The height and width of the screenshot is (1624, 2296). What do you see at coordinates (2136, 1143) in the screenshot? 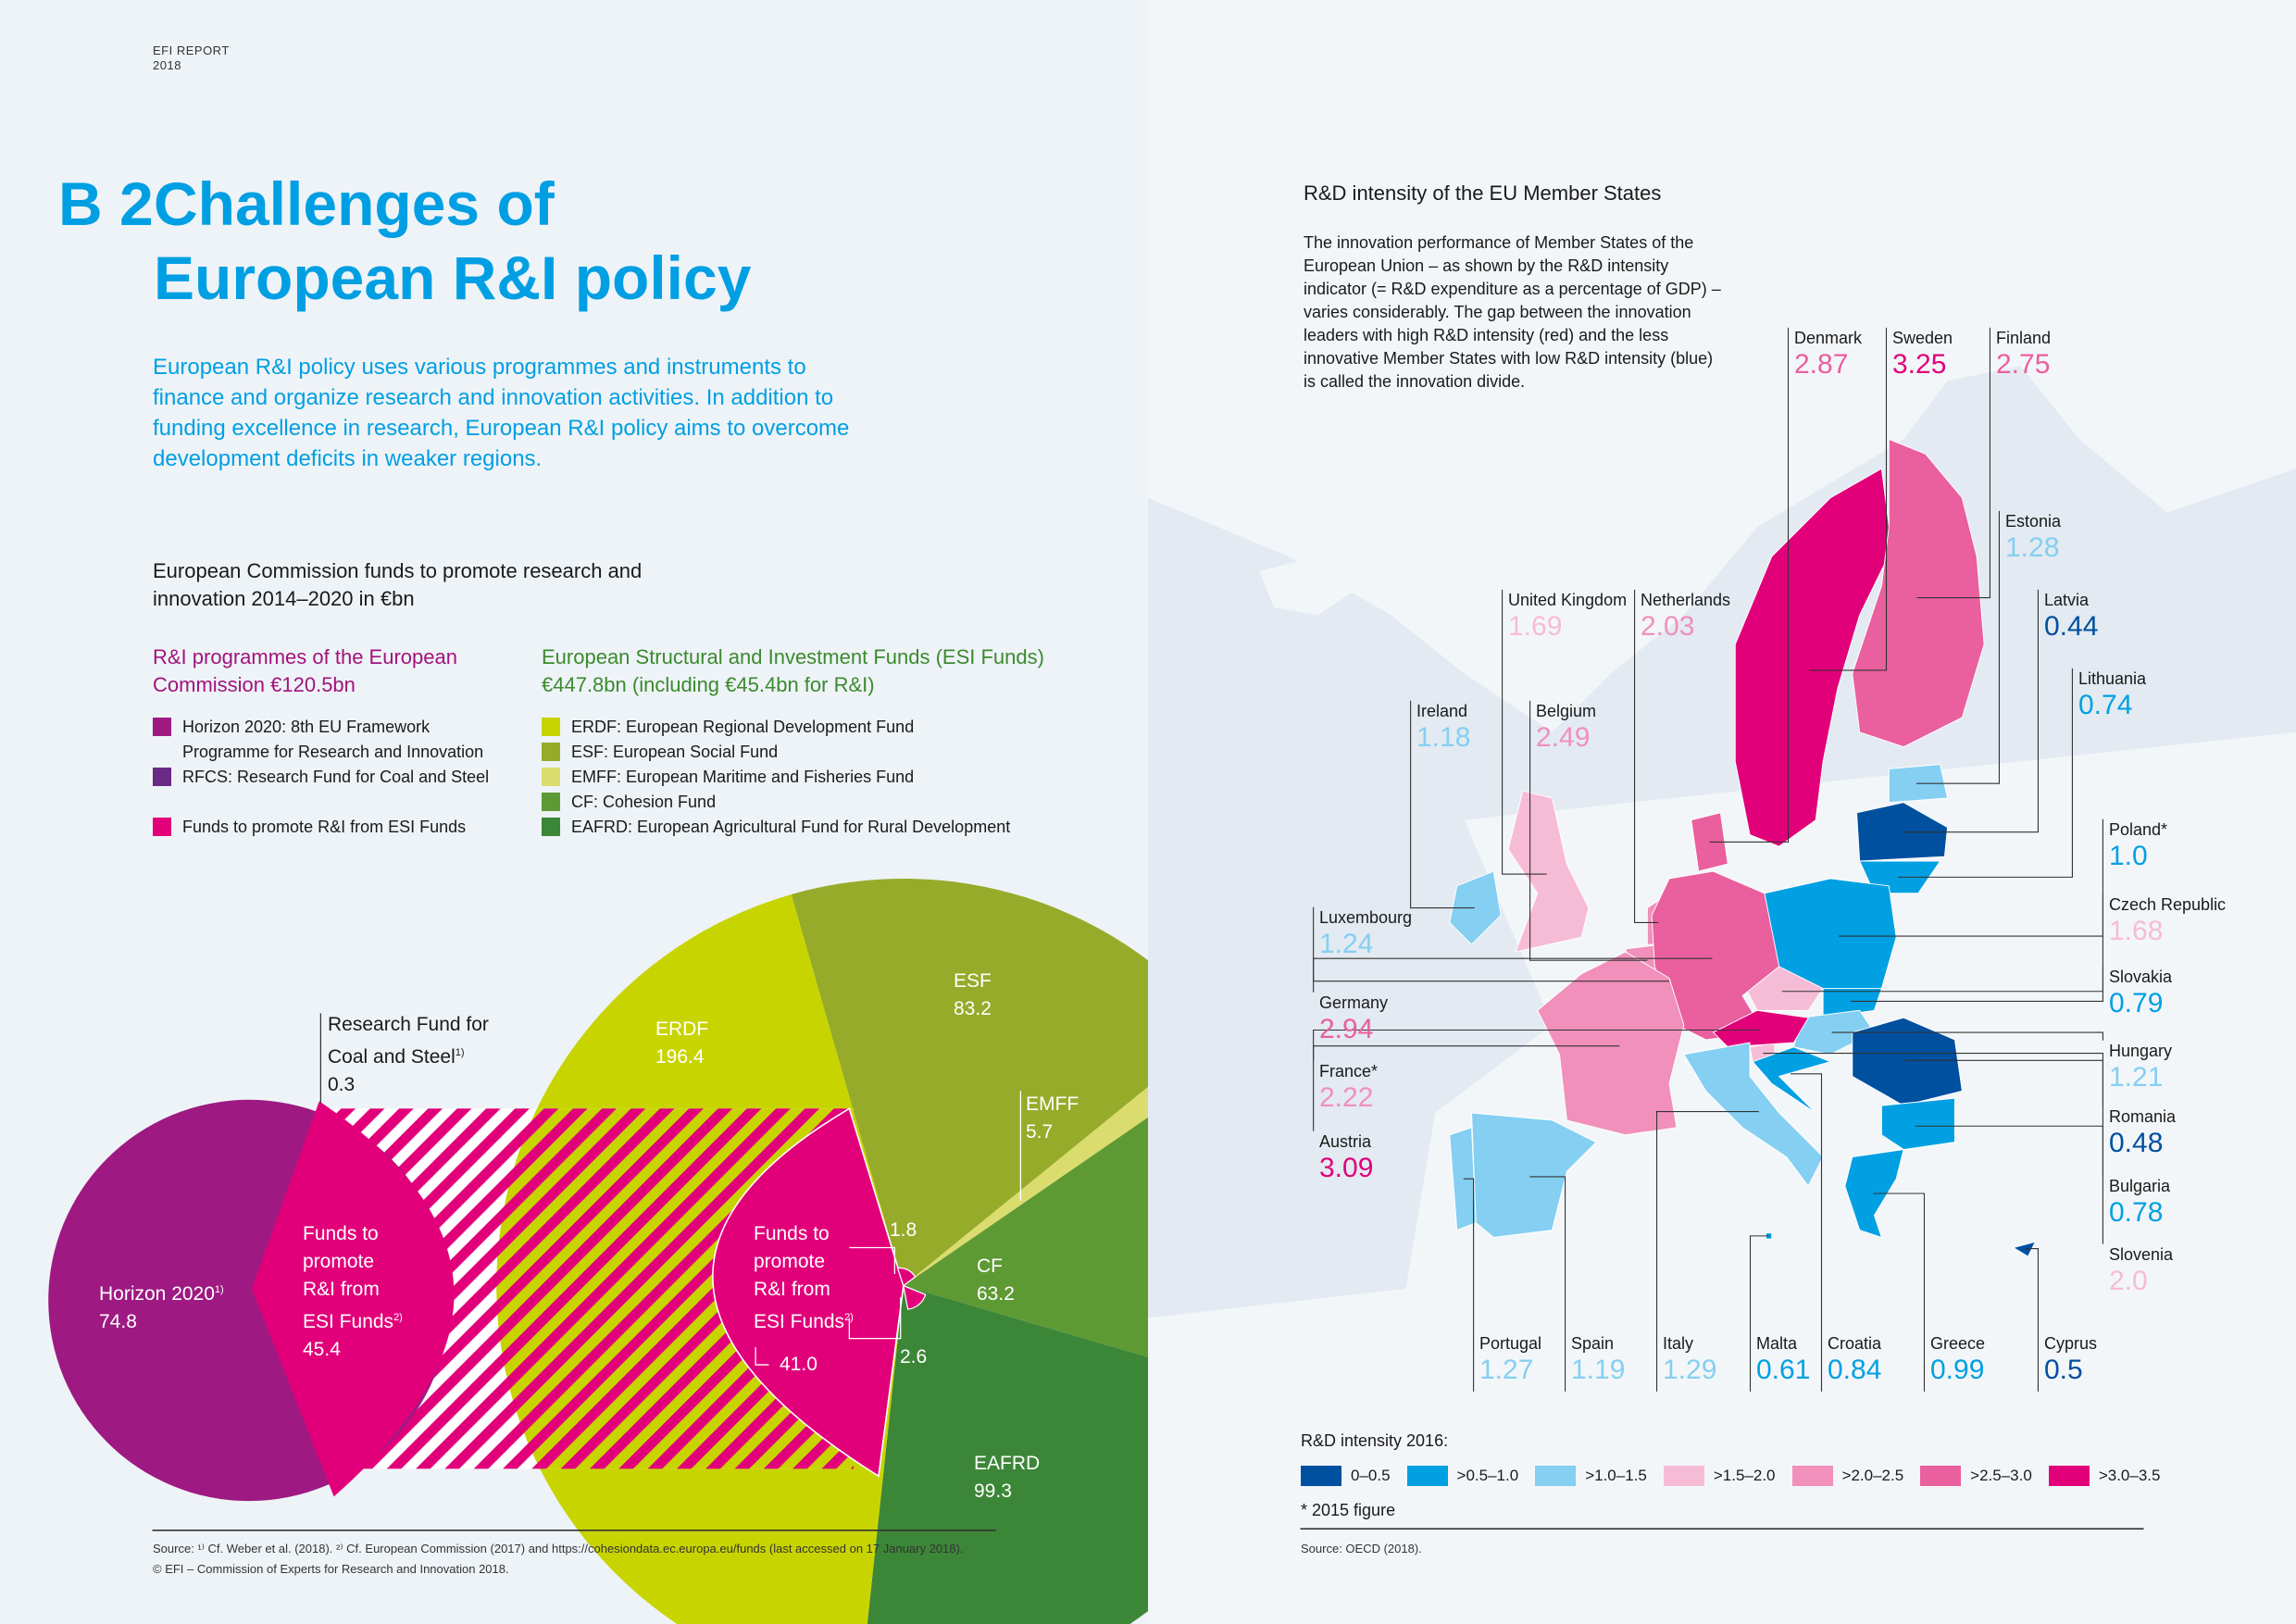
I see `country-value: 0.48` at bounding box center [2136, 1143].